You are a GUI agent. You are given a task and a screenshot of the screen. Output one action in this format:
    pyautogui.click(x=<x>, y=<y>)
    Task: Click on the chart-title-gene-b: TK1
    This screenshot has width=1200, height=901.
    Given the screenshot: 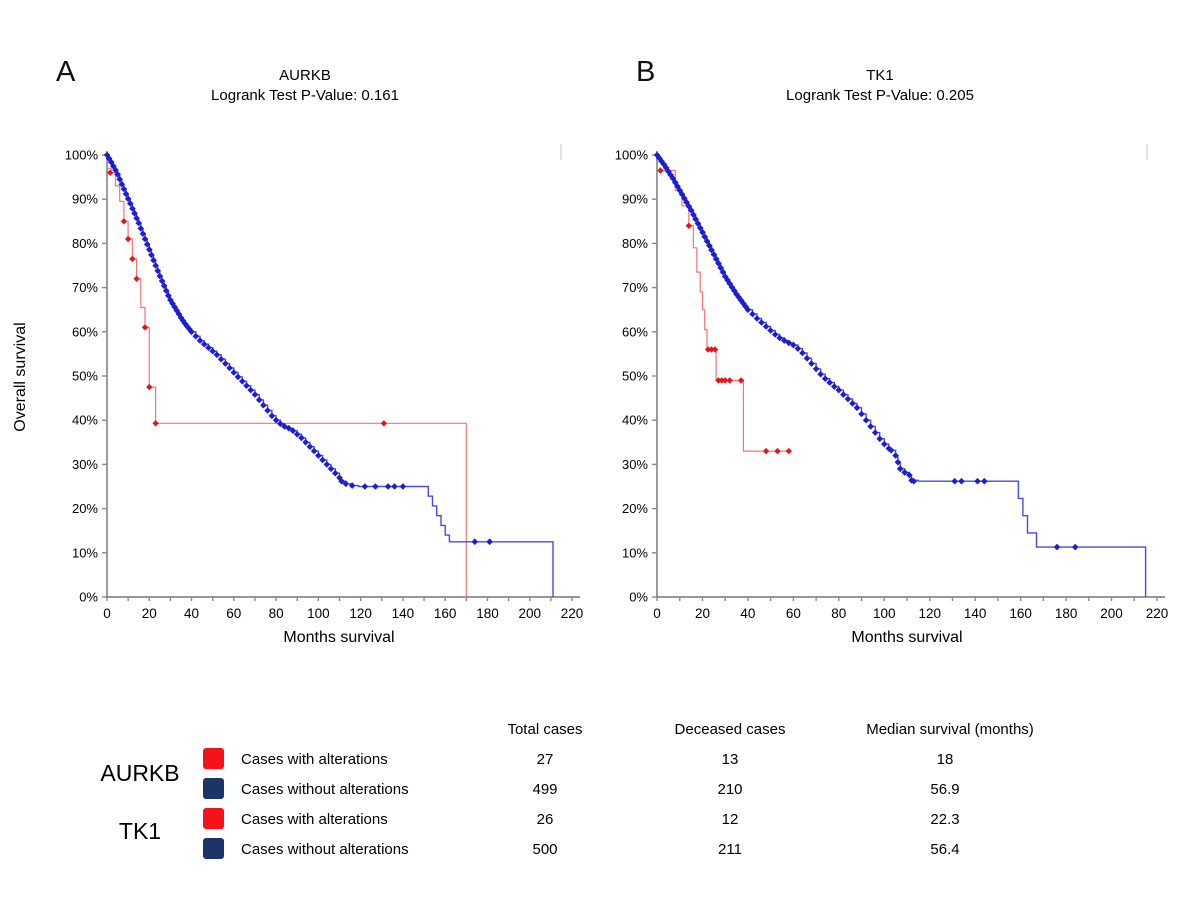 What is the action you would take?
    pyautogui.click(x=880, y=75)
    